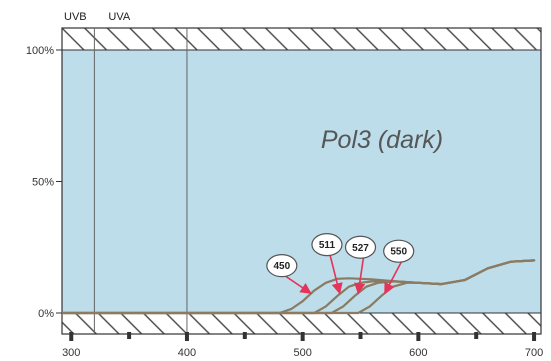  Describe the element at coordinates (75, 17) in the screenshot. I see `region-label-uvb: UVB` at that location.